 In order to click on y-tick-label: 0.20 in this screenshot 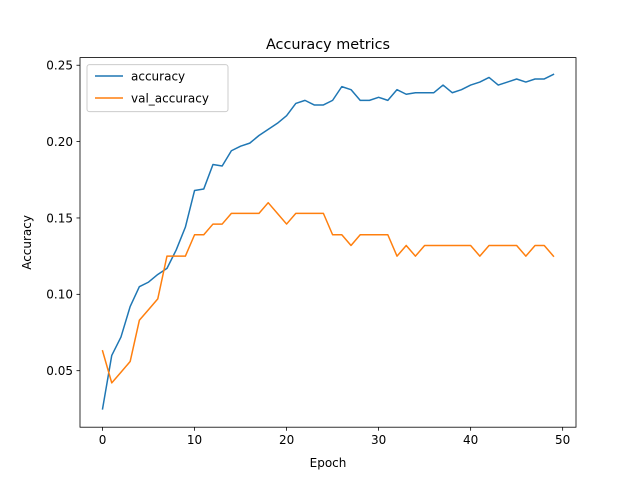, I will do `click(59, 142)`.